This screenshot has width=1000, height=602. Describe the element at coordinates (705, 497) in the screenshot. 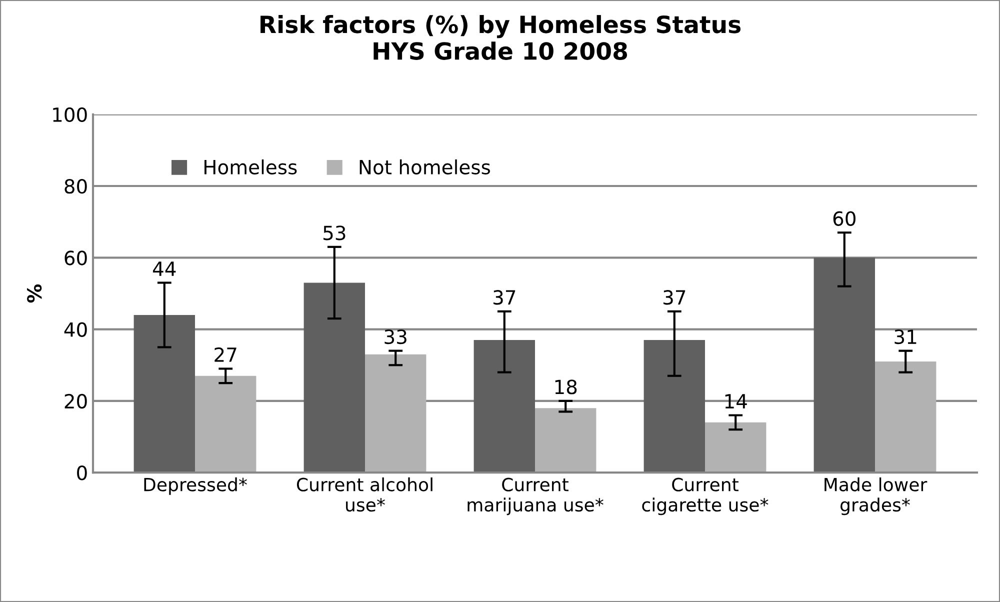

I see `x-tick-label: Current cigarette use*` at that location.